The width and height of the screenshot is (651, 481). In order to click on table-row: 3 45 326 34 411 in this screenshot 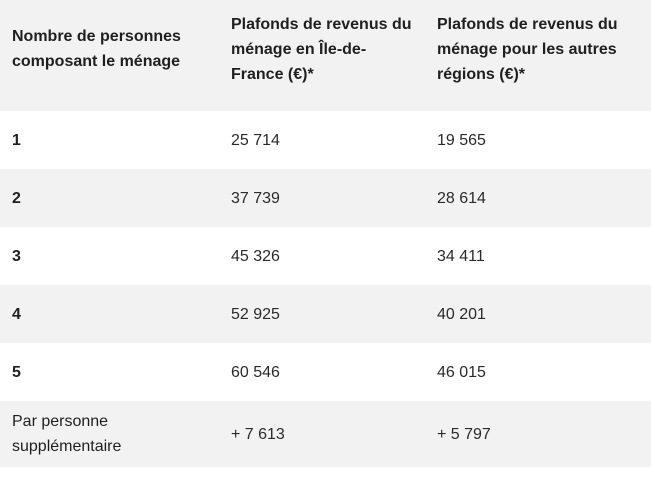, I will do `click(325, 256)`.